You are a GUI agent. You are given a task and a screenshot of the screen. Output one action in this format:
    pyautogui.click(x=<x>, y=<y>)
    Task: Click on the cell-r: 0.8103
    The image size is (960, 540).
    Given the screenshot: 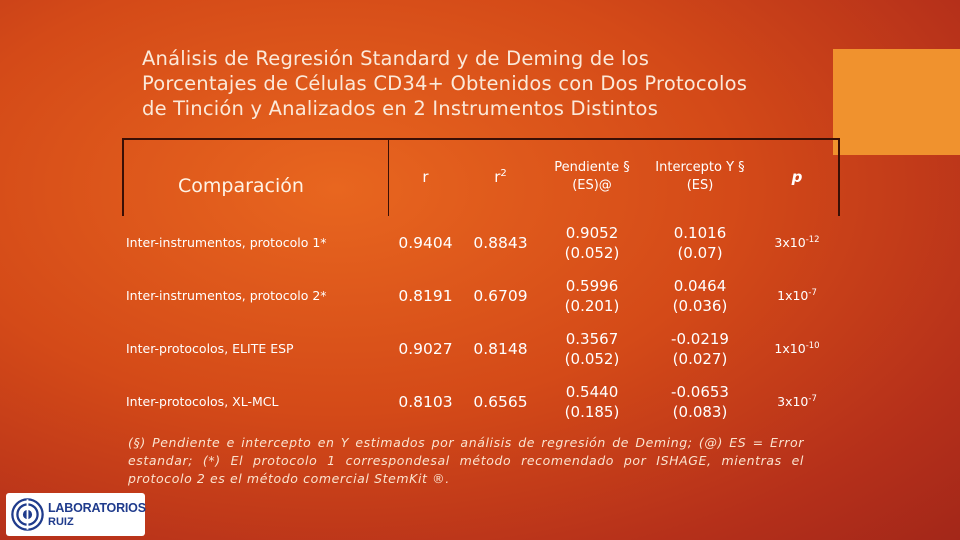 What is the action you would take?
    pyautogui.click(x=425, y=401)
    